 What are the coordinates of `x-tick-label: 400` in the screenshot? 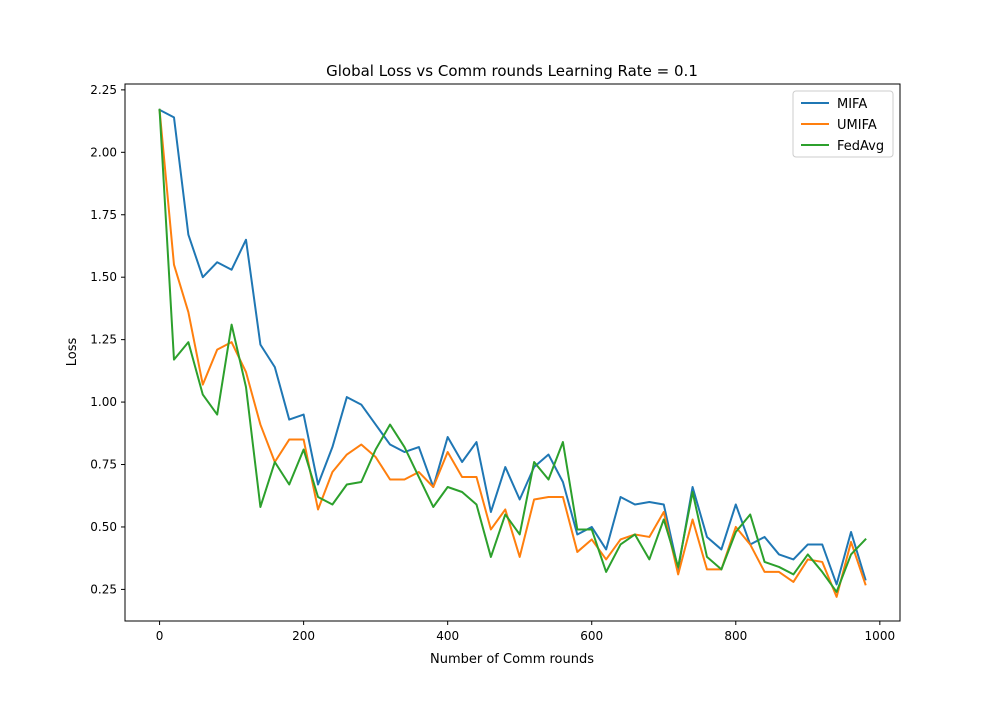 It's located at (447, 636).